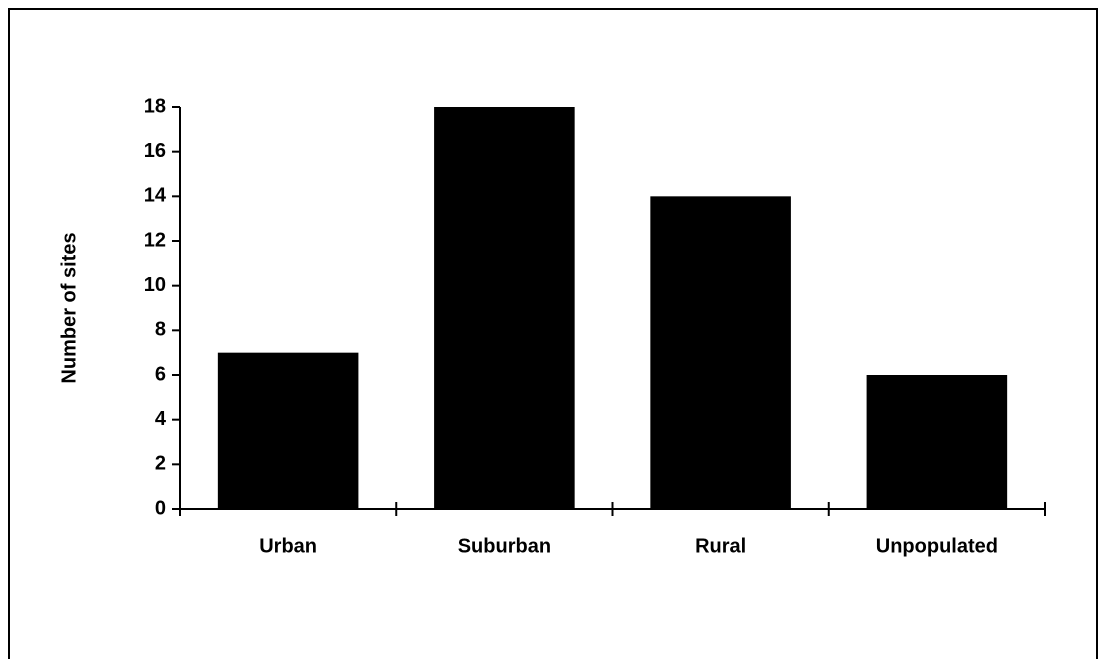 The height and width of the screenshot is (659, 1106). What do you see at coordinates (155, 240) in the screenshot?
I see `y-tick-label: 12` at bounding box center [155, 240].